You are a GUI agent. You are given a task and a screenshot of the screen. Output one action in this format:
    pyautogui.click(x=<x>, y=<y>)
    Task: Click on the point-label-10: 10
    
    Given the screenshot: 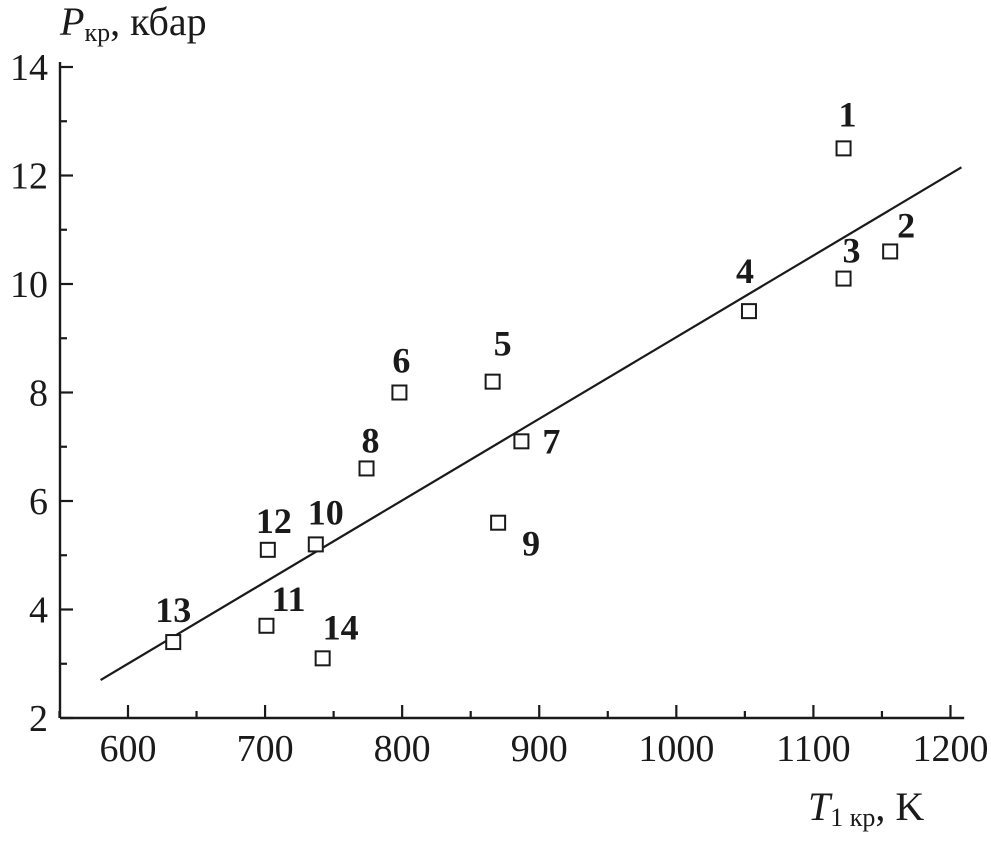 What is the action you would take?
    pyautogui.click(x=326, y=512)
    